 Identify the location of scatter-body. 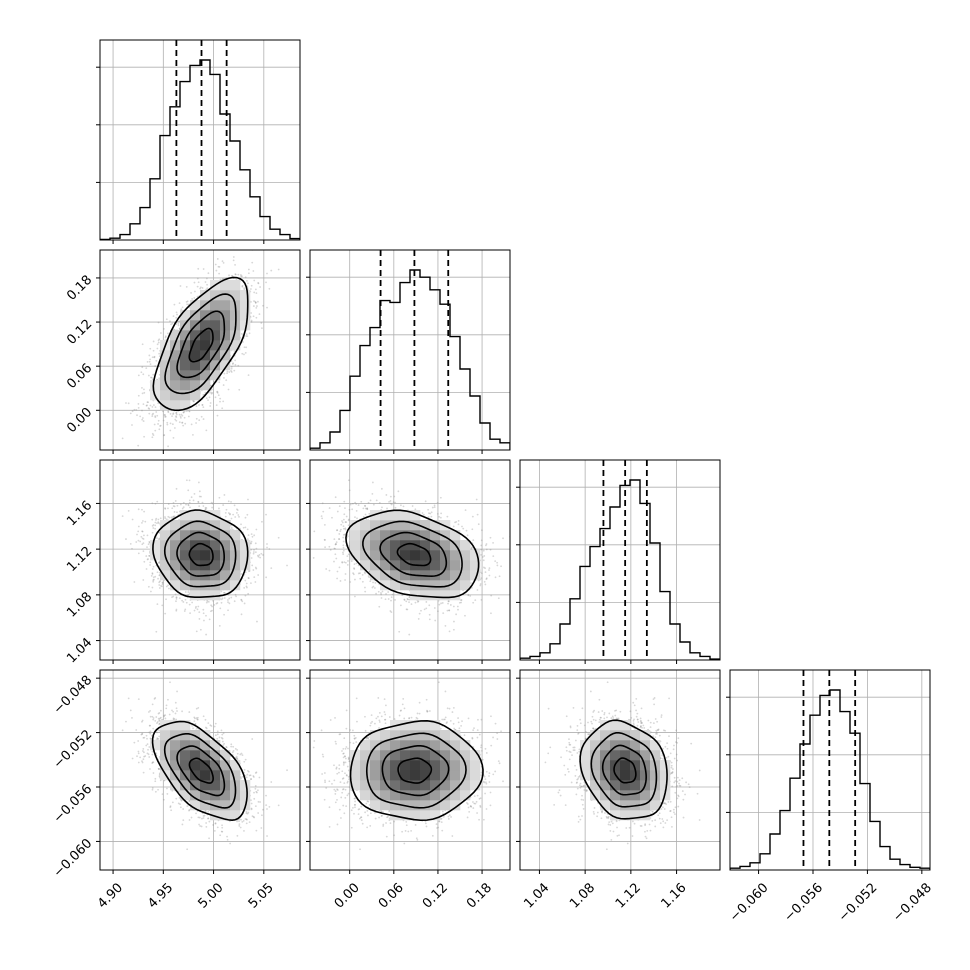
(204, 557).